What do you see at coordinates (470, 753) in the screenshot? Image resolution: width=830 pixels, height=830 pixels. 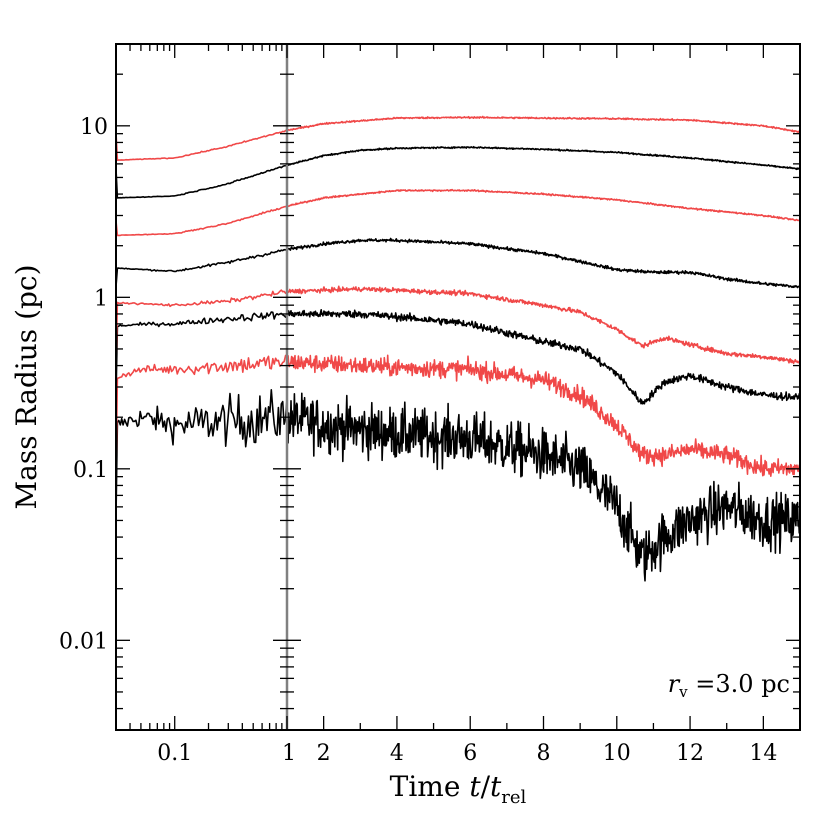 I see `x-tick-label: 6` at bounding box center [470, 753].